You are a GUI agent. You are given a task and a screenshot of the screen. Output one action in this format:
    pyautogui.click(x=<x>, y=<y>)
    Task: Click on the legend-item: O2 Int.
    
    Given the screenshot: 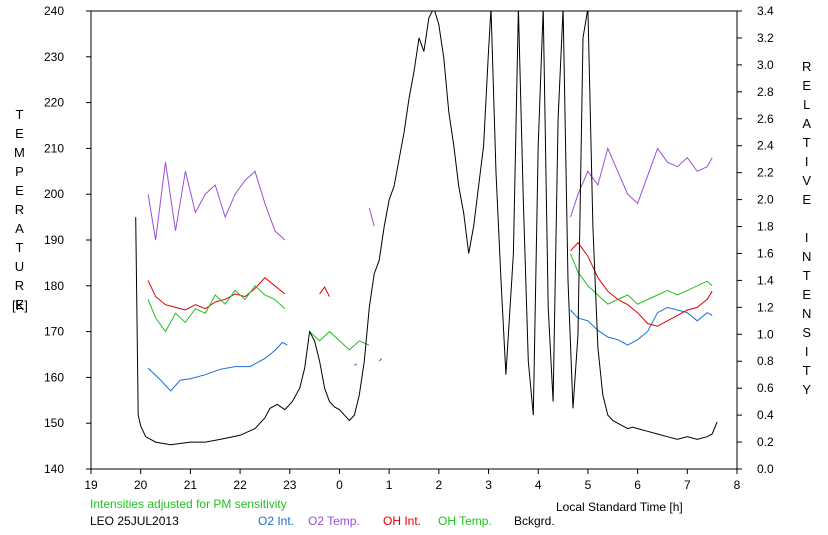 What is the action you would take?
    pyautogui.click(x=276, y=521)
    